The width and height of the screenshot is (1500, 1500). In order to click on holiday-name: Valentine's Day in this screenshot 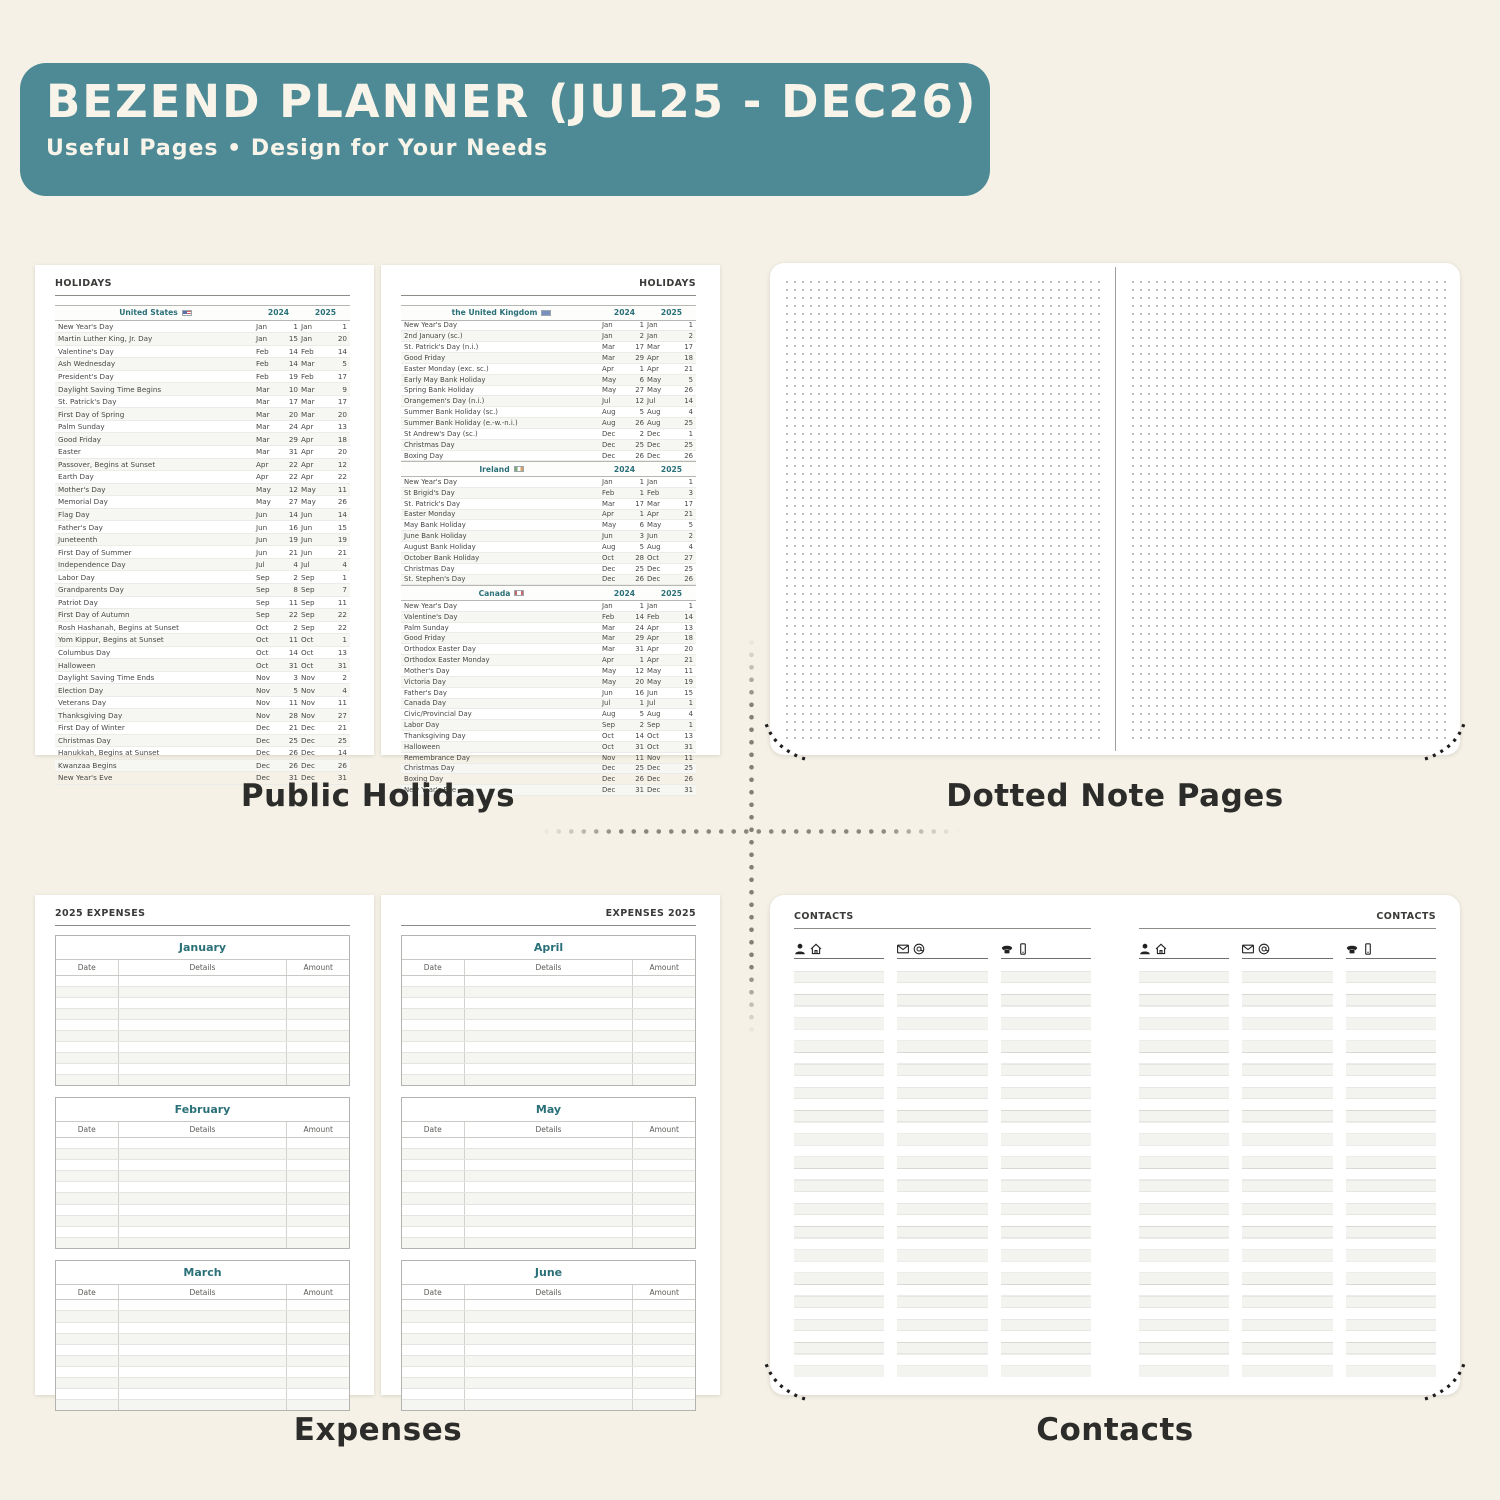, I will do `click(431, 616)`.